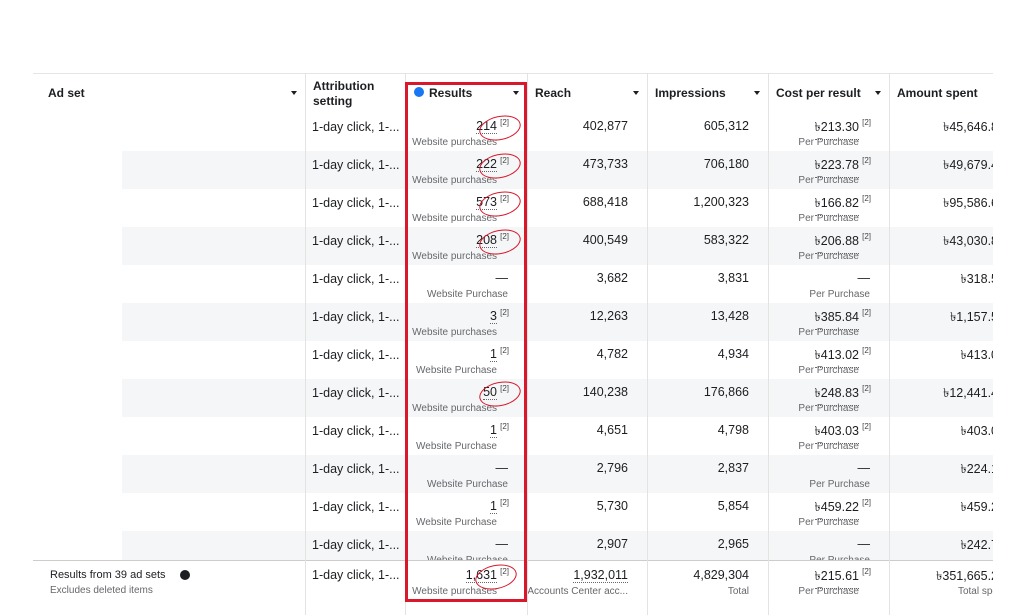 The height and width of the screenshot is (615, 1024). Describe the element at coordinates (733, 468) in the screenshot. I see `impressions: 2,837` at that location.